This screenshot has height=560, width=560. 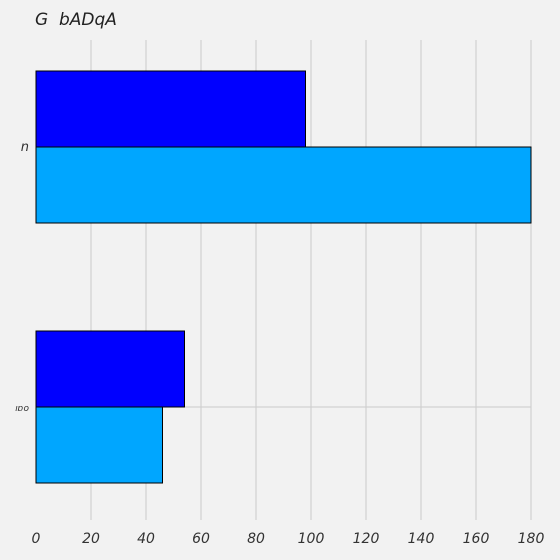 I want to click on x-tick-label: 20, so click(x=91, y=539).